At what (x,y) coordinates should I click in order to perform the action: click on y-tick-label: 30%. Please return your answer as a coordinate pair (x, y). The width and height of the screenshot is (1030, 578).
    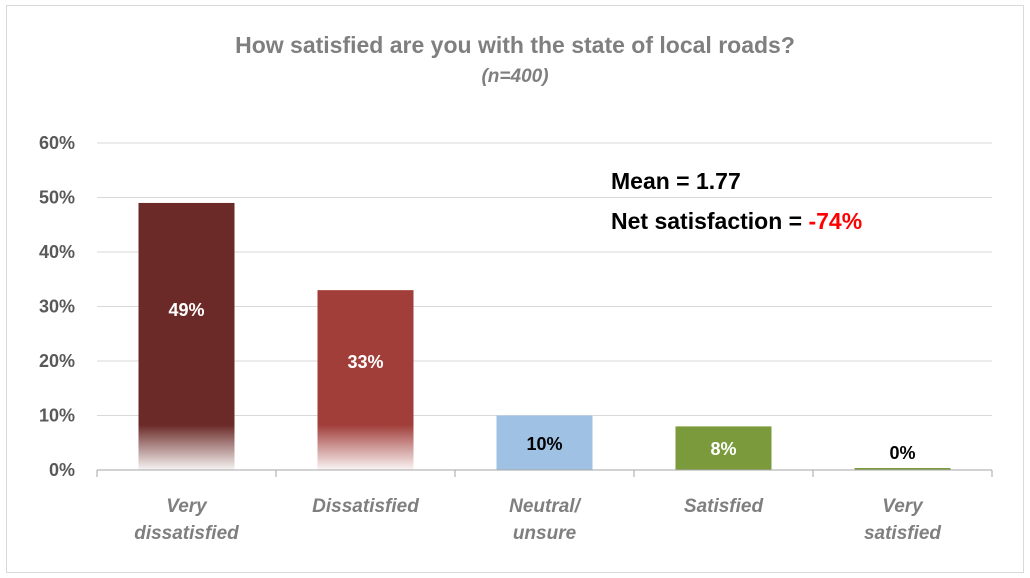
    Looking at the image, I should click on (57, 307).